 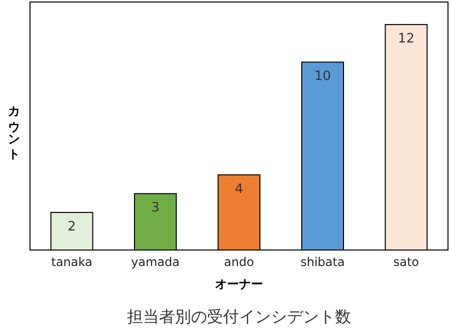 What do you see at coordinates (155, 208) in the screenshot?
I see `data-label: 3` at bounding box center [155, 208].